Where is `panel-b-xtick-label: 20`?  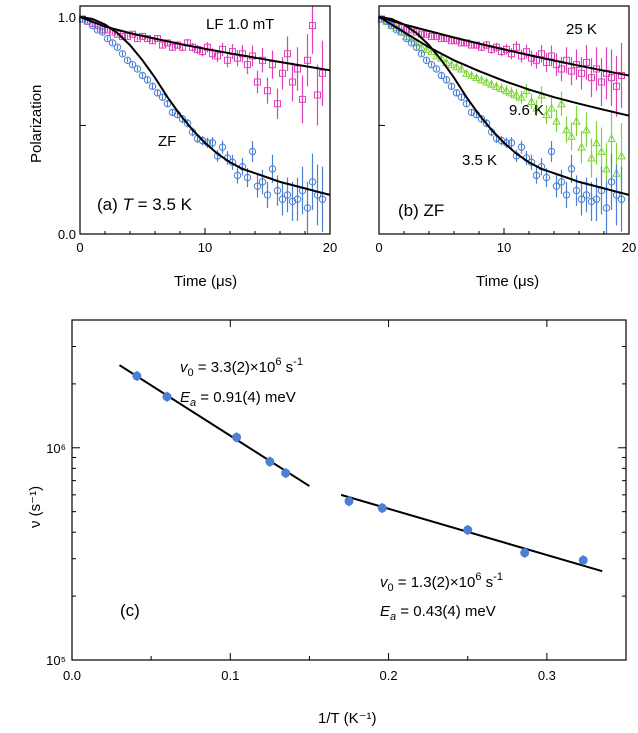 panel-b-xtick-label: 20 is located at coordinates (629, 247).